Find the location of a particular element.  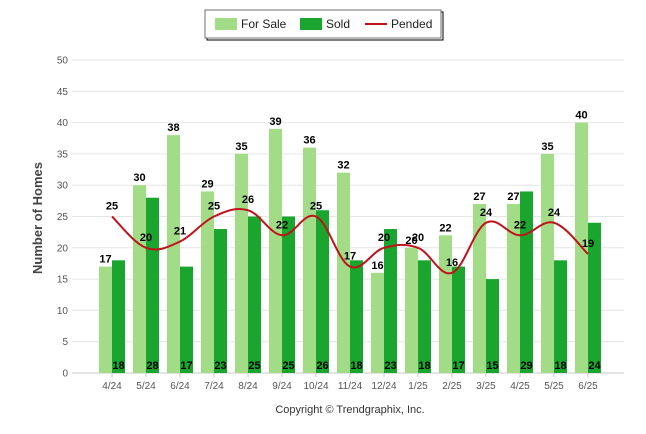

y-tick-label: 10 is located at coordinates (63, 311).